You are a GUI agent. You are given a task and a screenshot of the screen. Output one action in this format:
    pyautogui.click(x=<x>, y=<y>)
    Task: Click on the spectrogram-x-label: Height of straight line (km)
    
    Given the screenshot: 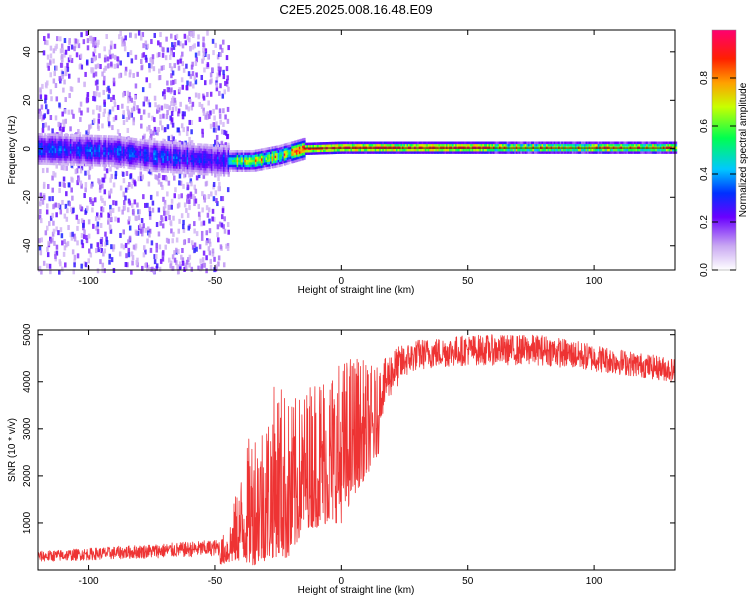 What is the action you would take?
    pyautogui.click(x=356, y=290)
    